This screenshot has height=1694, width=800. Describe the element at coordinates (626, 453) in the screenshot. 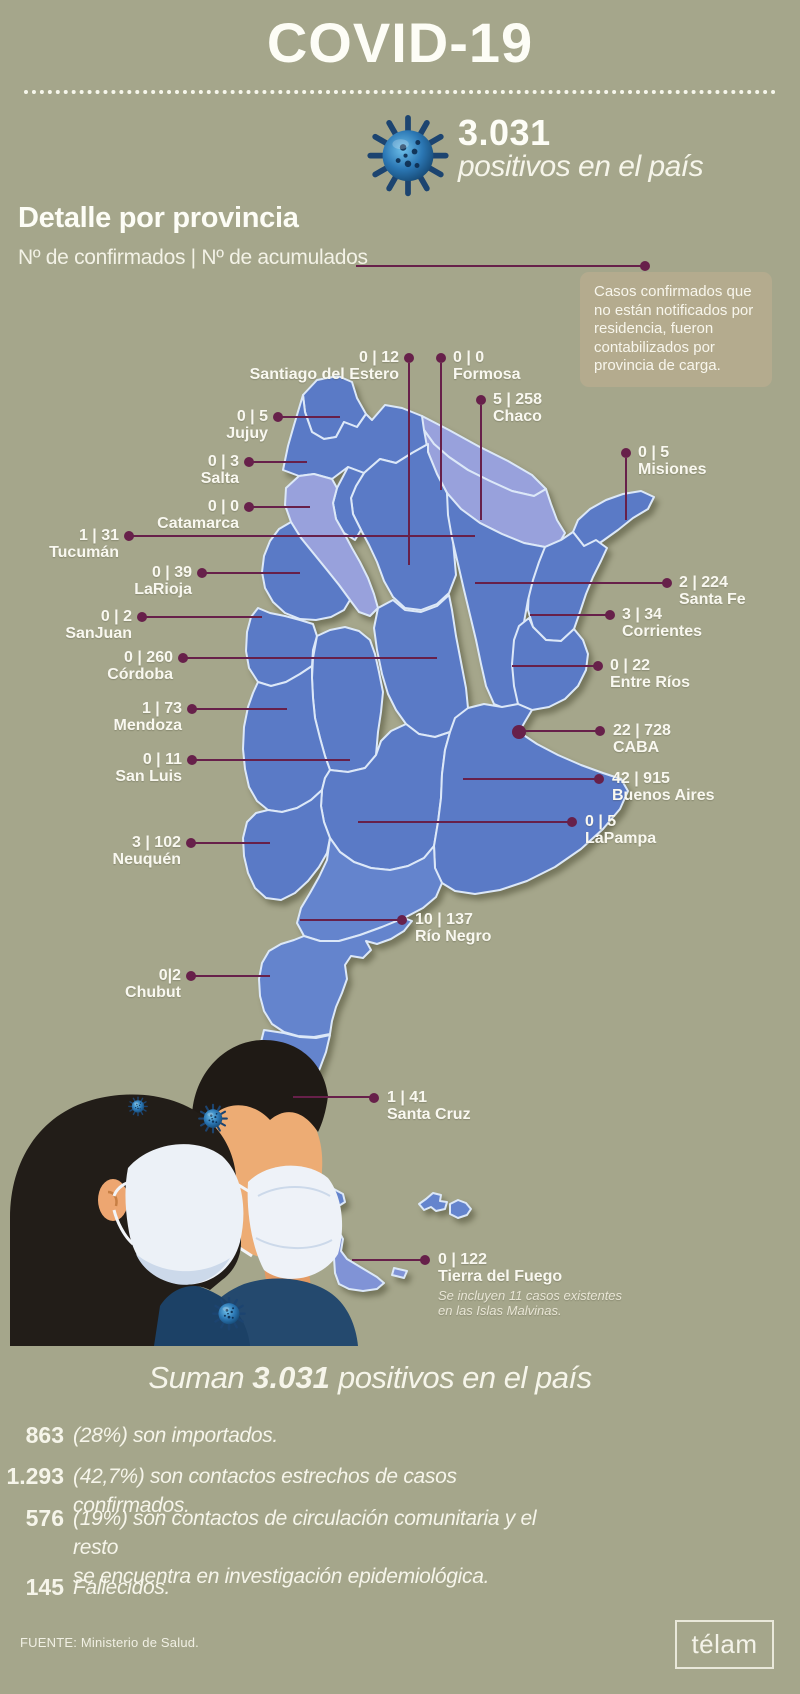

I see `dot-misiones` at that location.